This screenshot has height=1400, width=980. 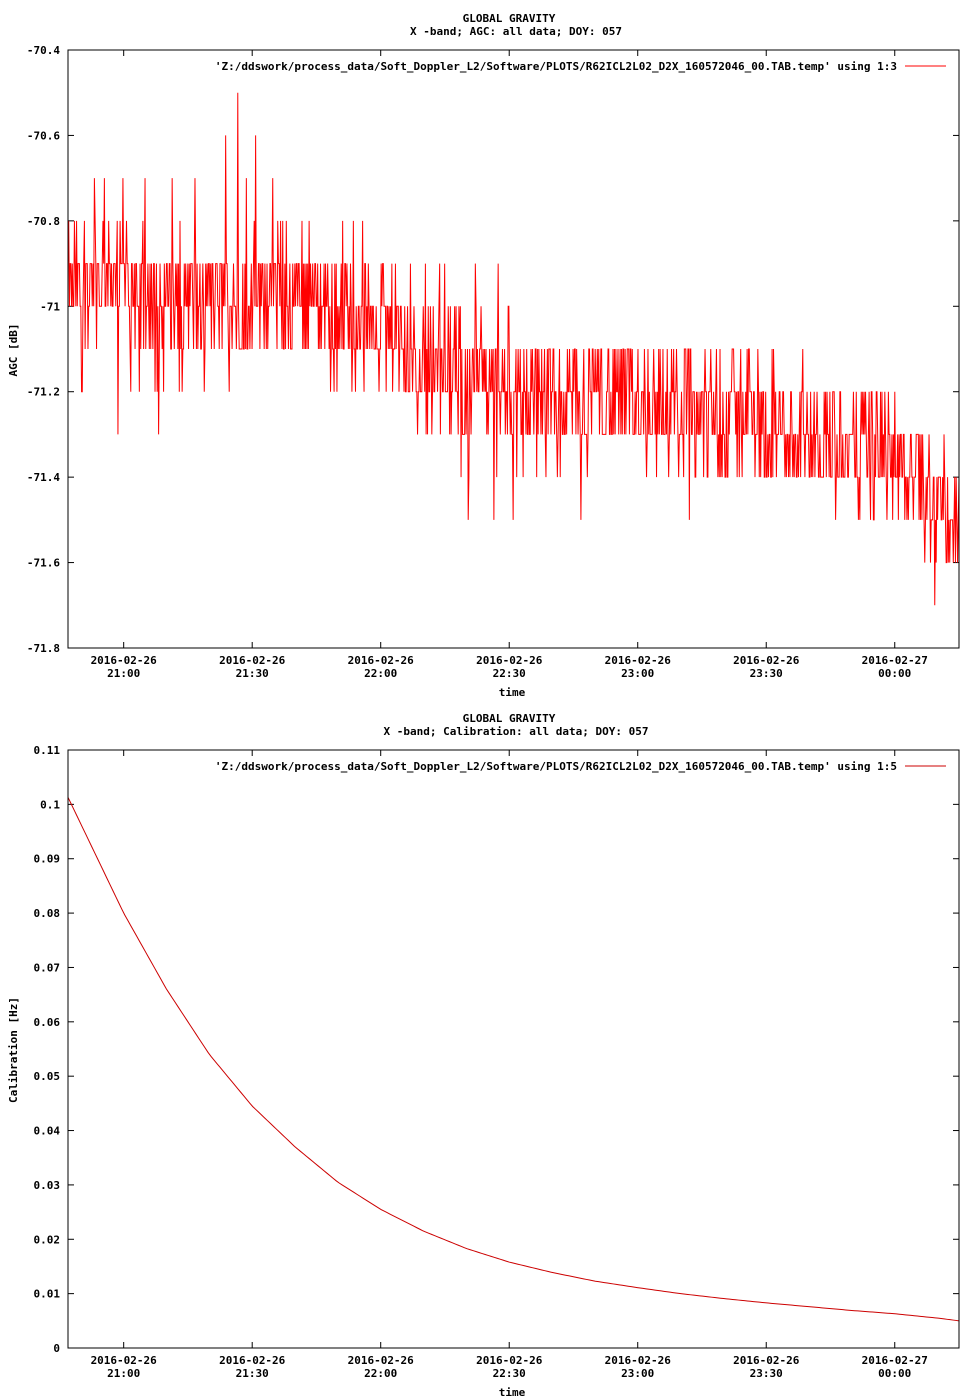 What do you see at coordinates (47, 1022) in the screenshot?
I see `y-tick-label: 0.06` at bounding box center [47, 1022].